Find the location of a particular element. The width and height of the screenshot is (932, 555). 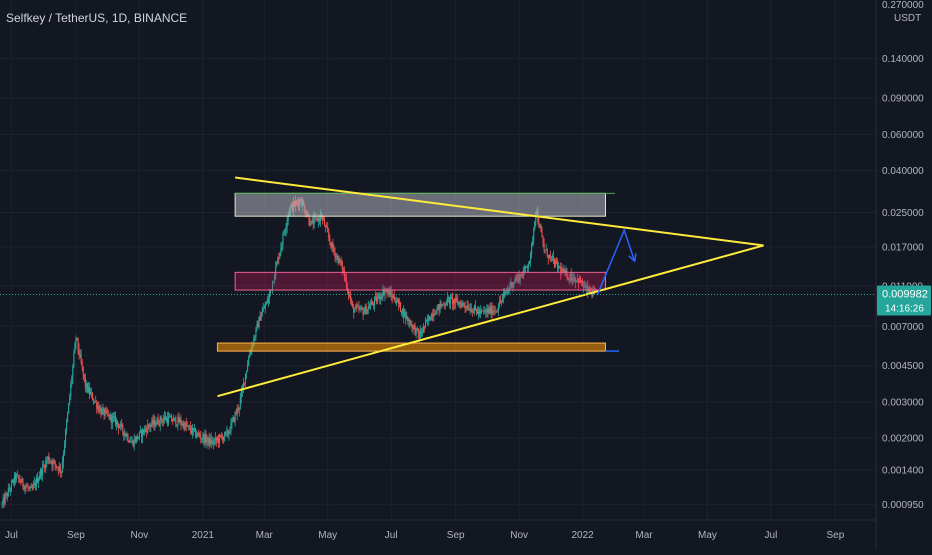

symbol-title: Selfkey / TetherUS, 1D, BINANCE is located at coordinates (97, 18).